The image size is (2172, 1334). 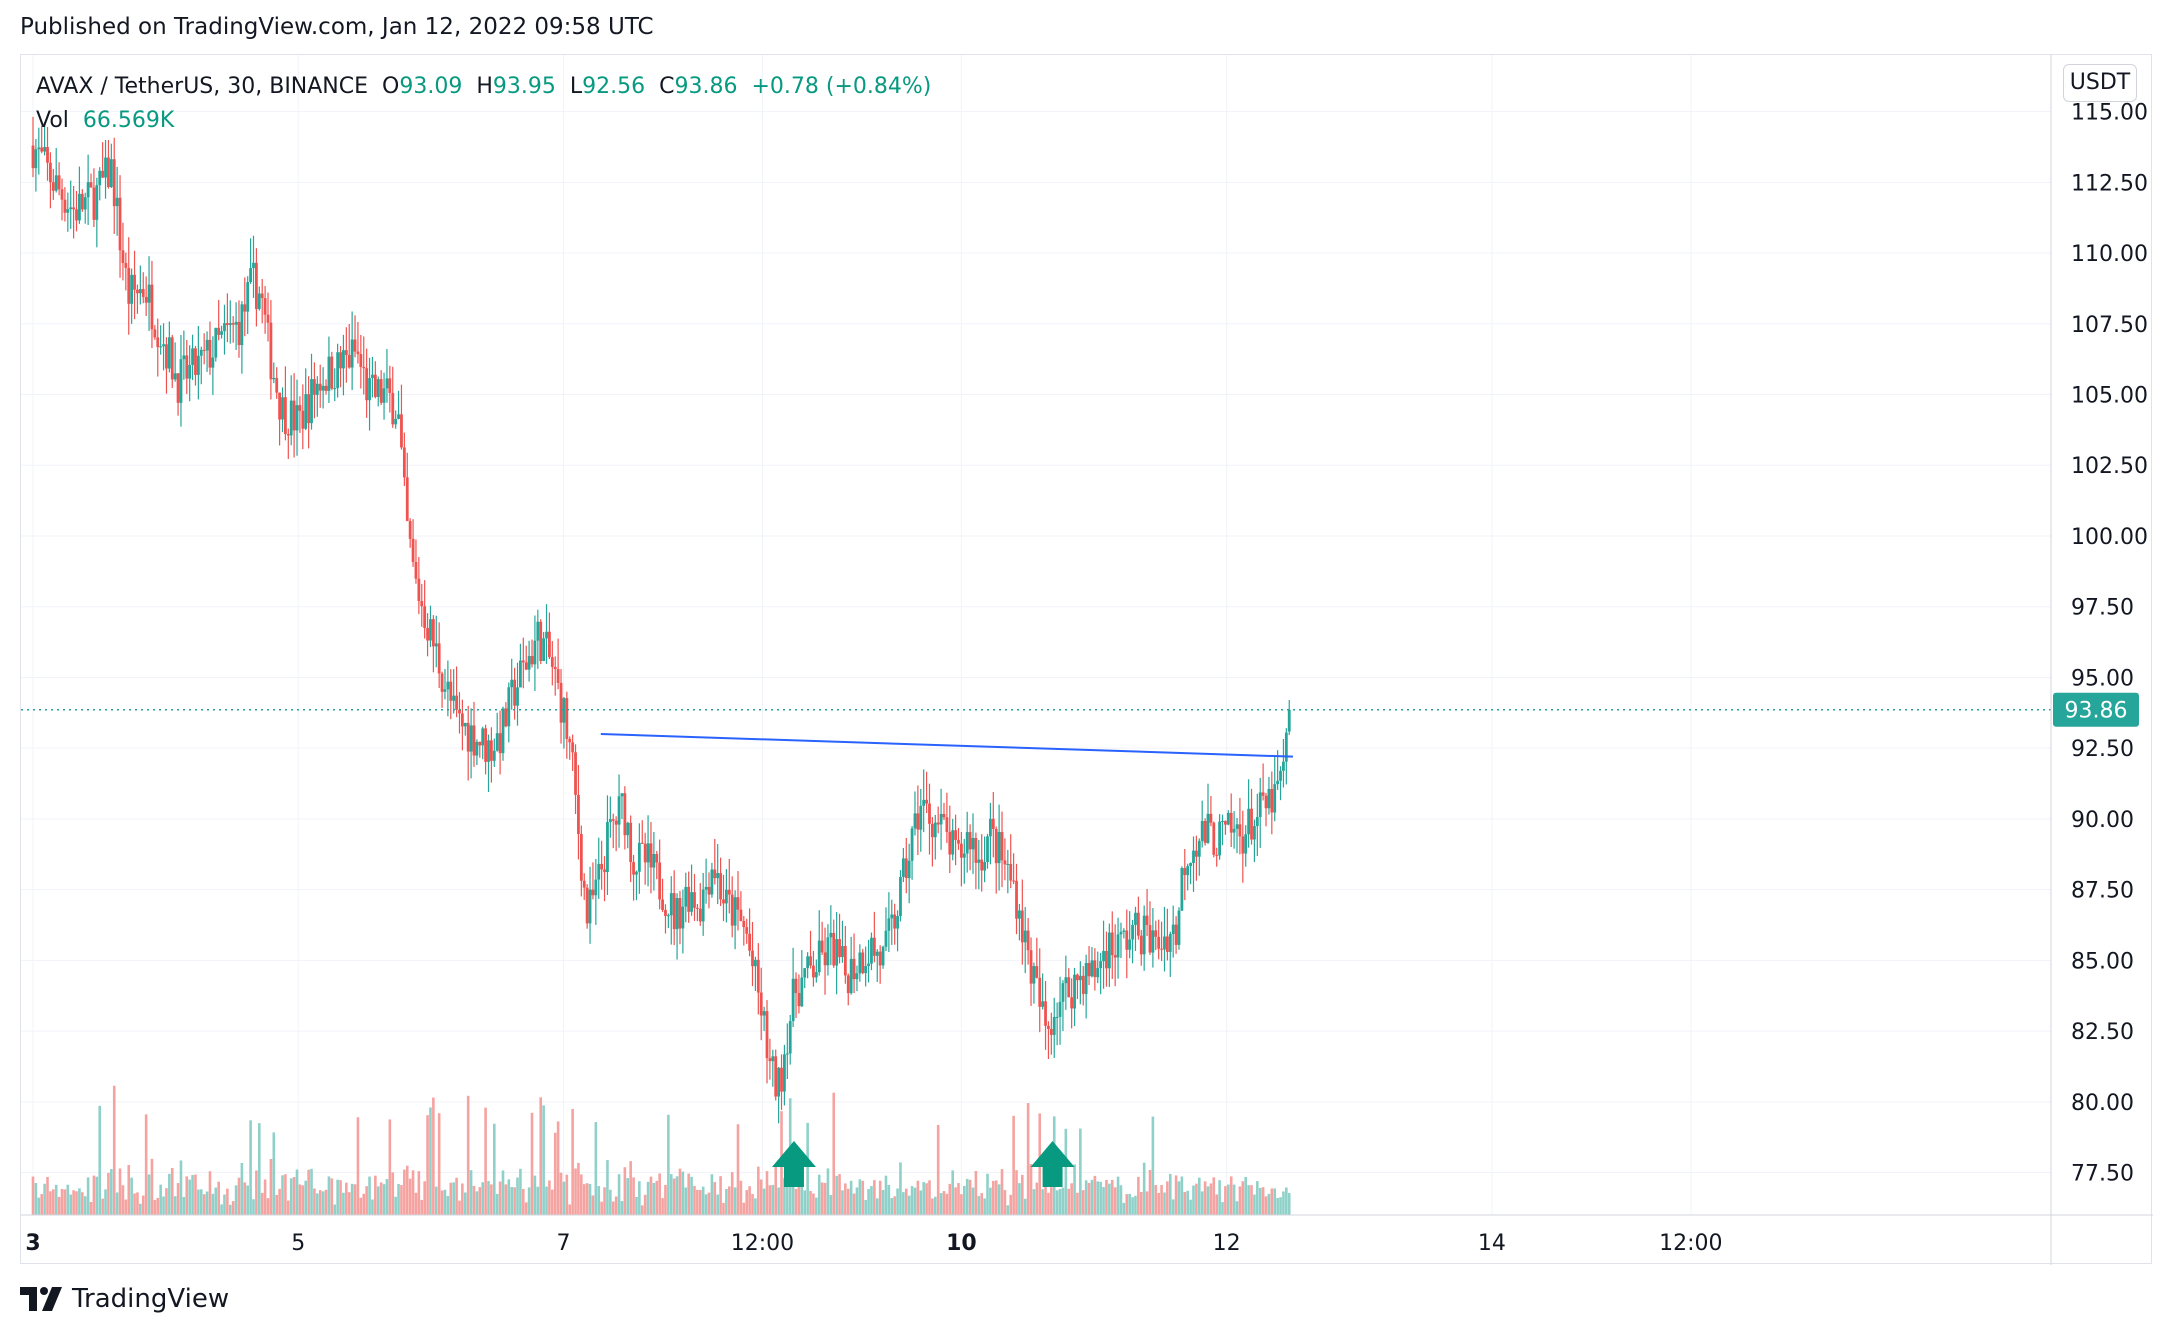 What do you see at coordinates (52, 120) in the screenshot?
I see `legend-volume-label: Vol` at bounding box center [52, 120].